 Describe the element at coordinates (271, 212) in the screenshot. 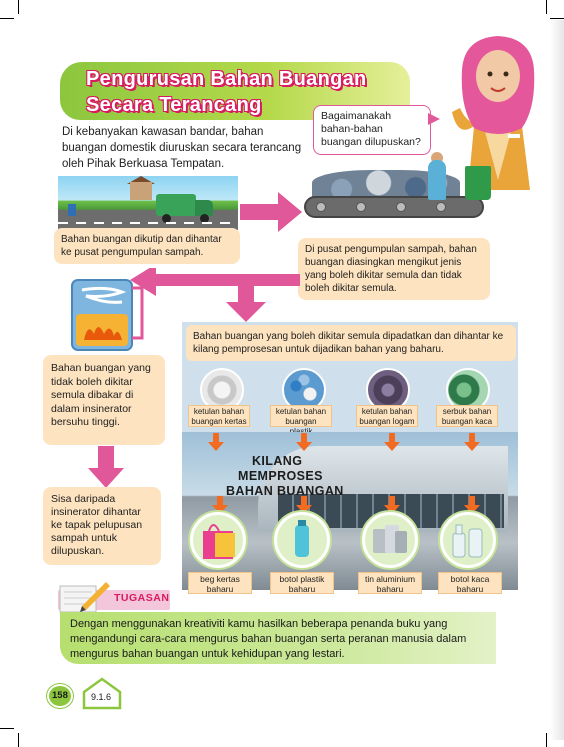

I see `arrow-right-icon` at that location.